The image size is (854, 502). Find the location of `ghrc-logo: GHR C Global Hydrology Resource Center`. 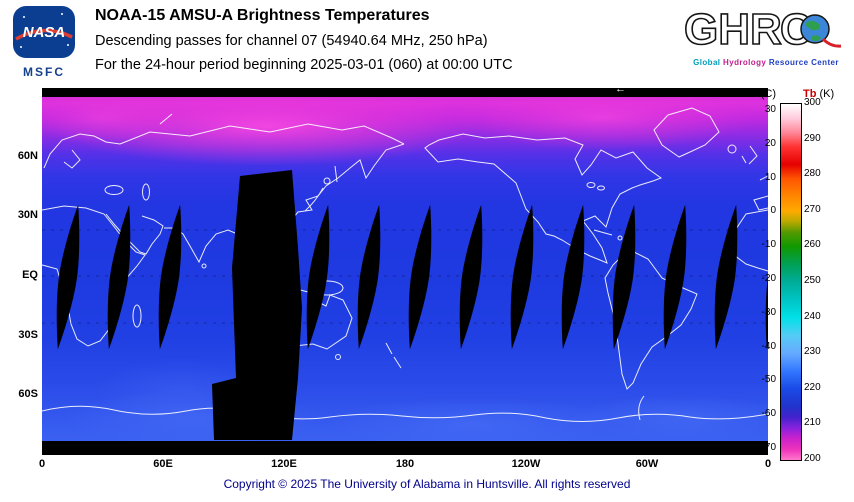

ghrc-logo: GHR C Global Hydrology Resource Center is located at coordinates (766, 35).